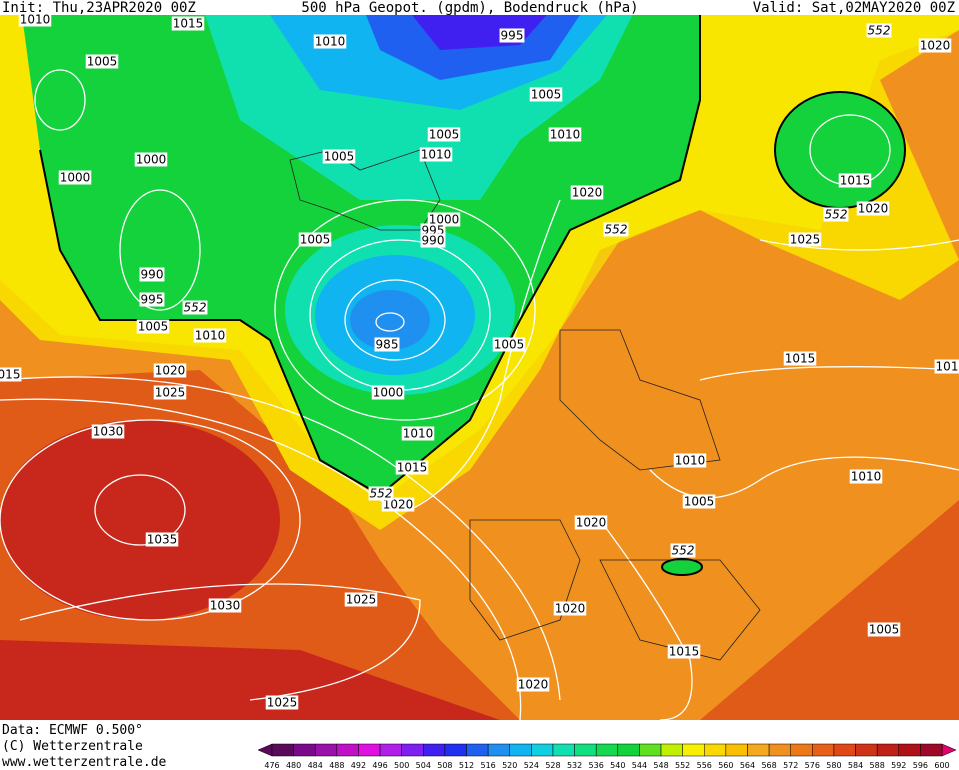 The image size is (959, 770). Describe the element at coordinates (99, 8) in the screenshot. I see `init-label: Init: Thu,23APR2020 00Z` at that location.